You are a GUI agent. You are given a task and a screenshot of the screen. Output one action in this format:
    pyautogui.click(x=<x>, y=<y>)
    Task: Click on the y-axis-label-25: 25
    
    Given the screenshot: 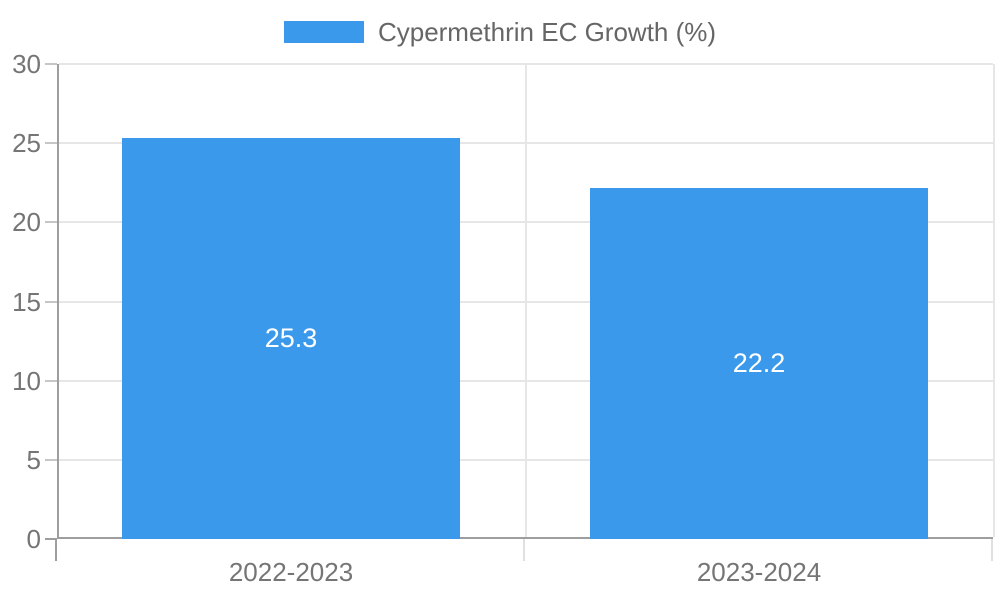 What is the action you would take?
    pyautogui.click(x=26, y=143)
    